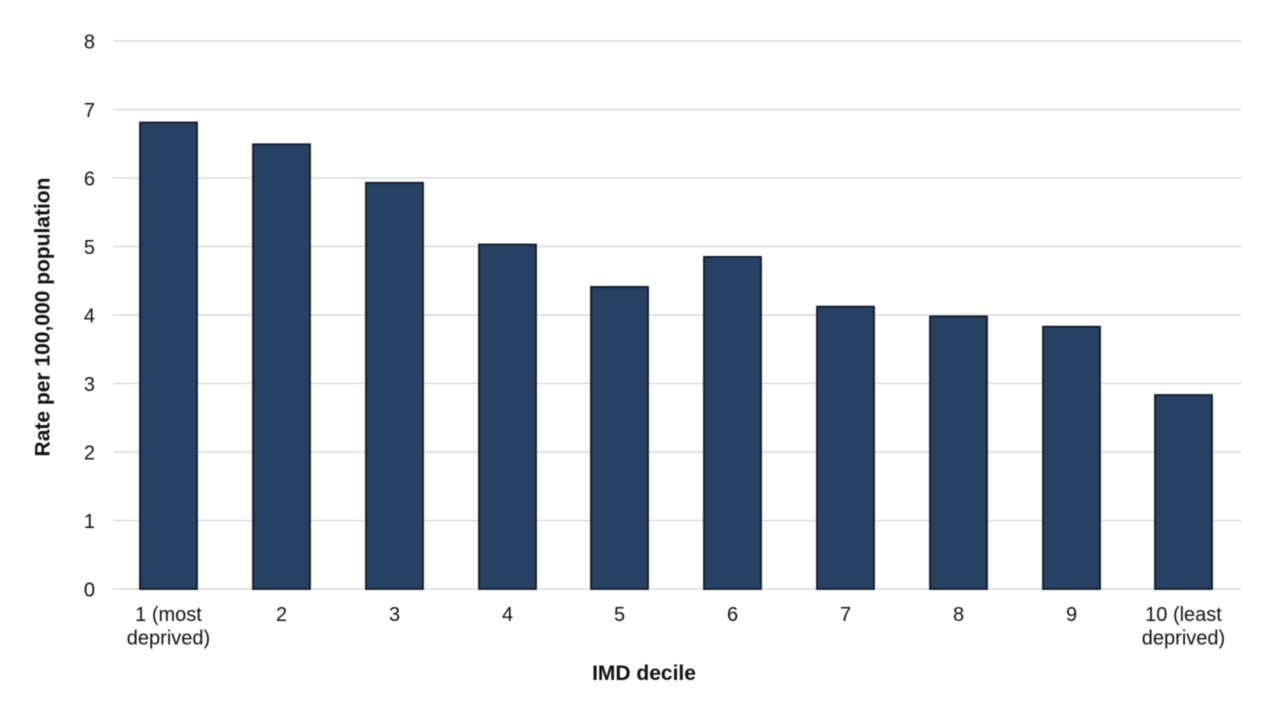  What do you see at coordinates (1183, 615) in the screenshot?
I see `svg-text: 10 (least` at bounding box center [1183, 615].